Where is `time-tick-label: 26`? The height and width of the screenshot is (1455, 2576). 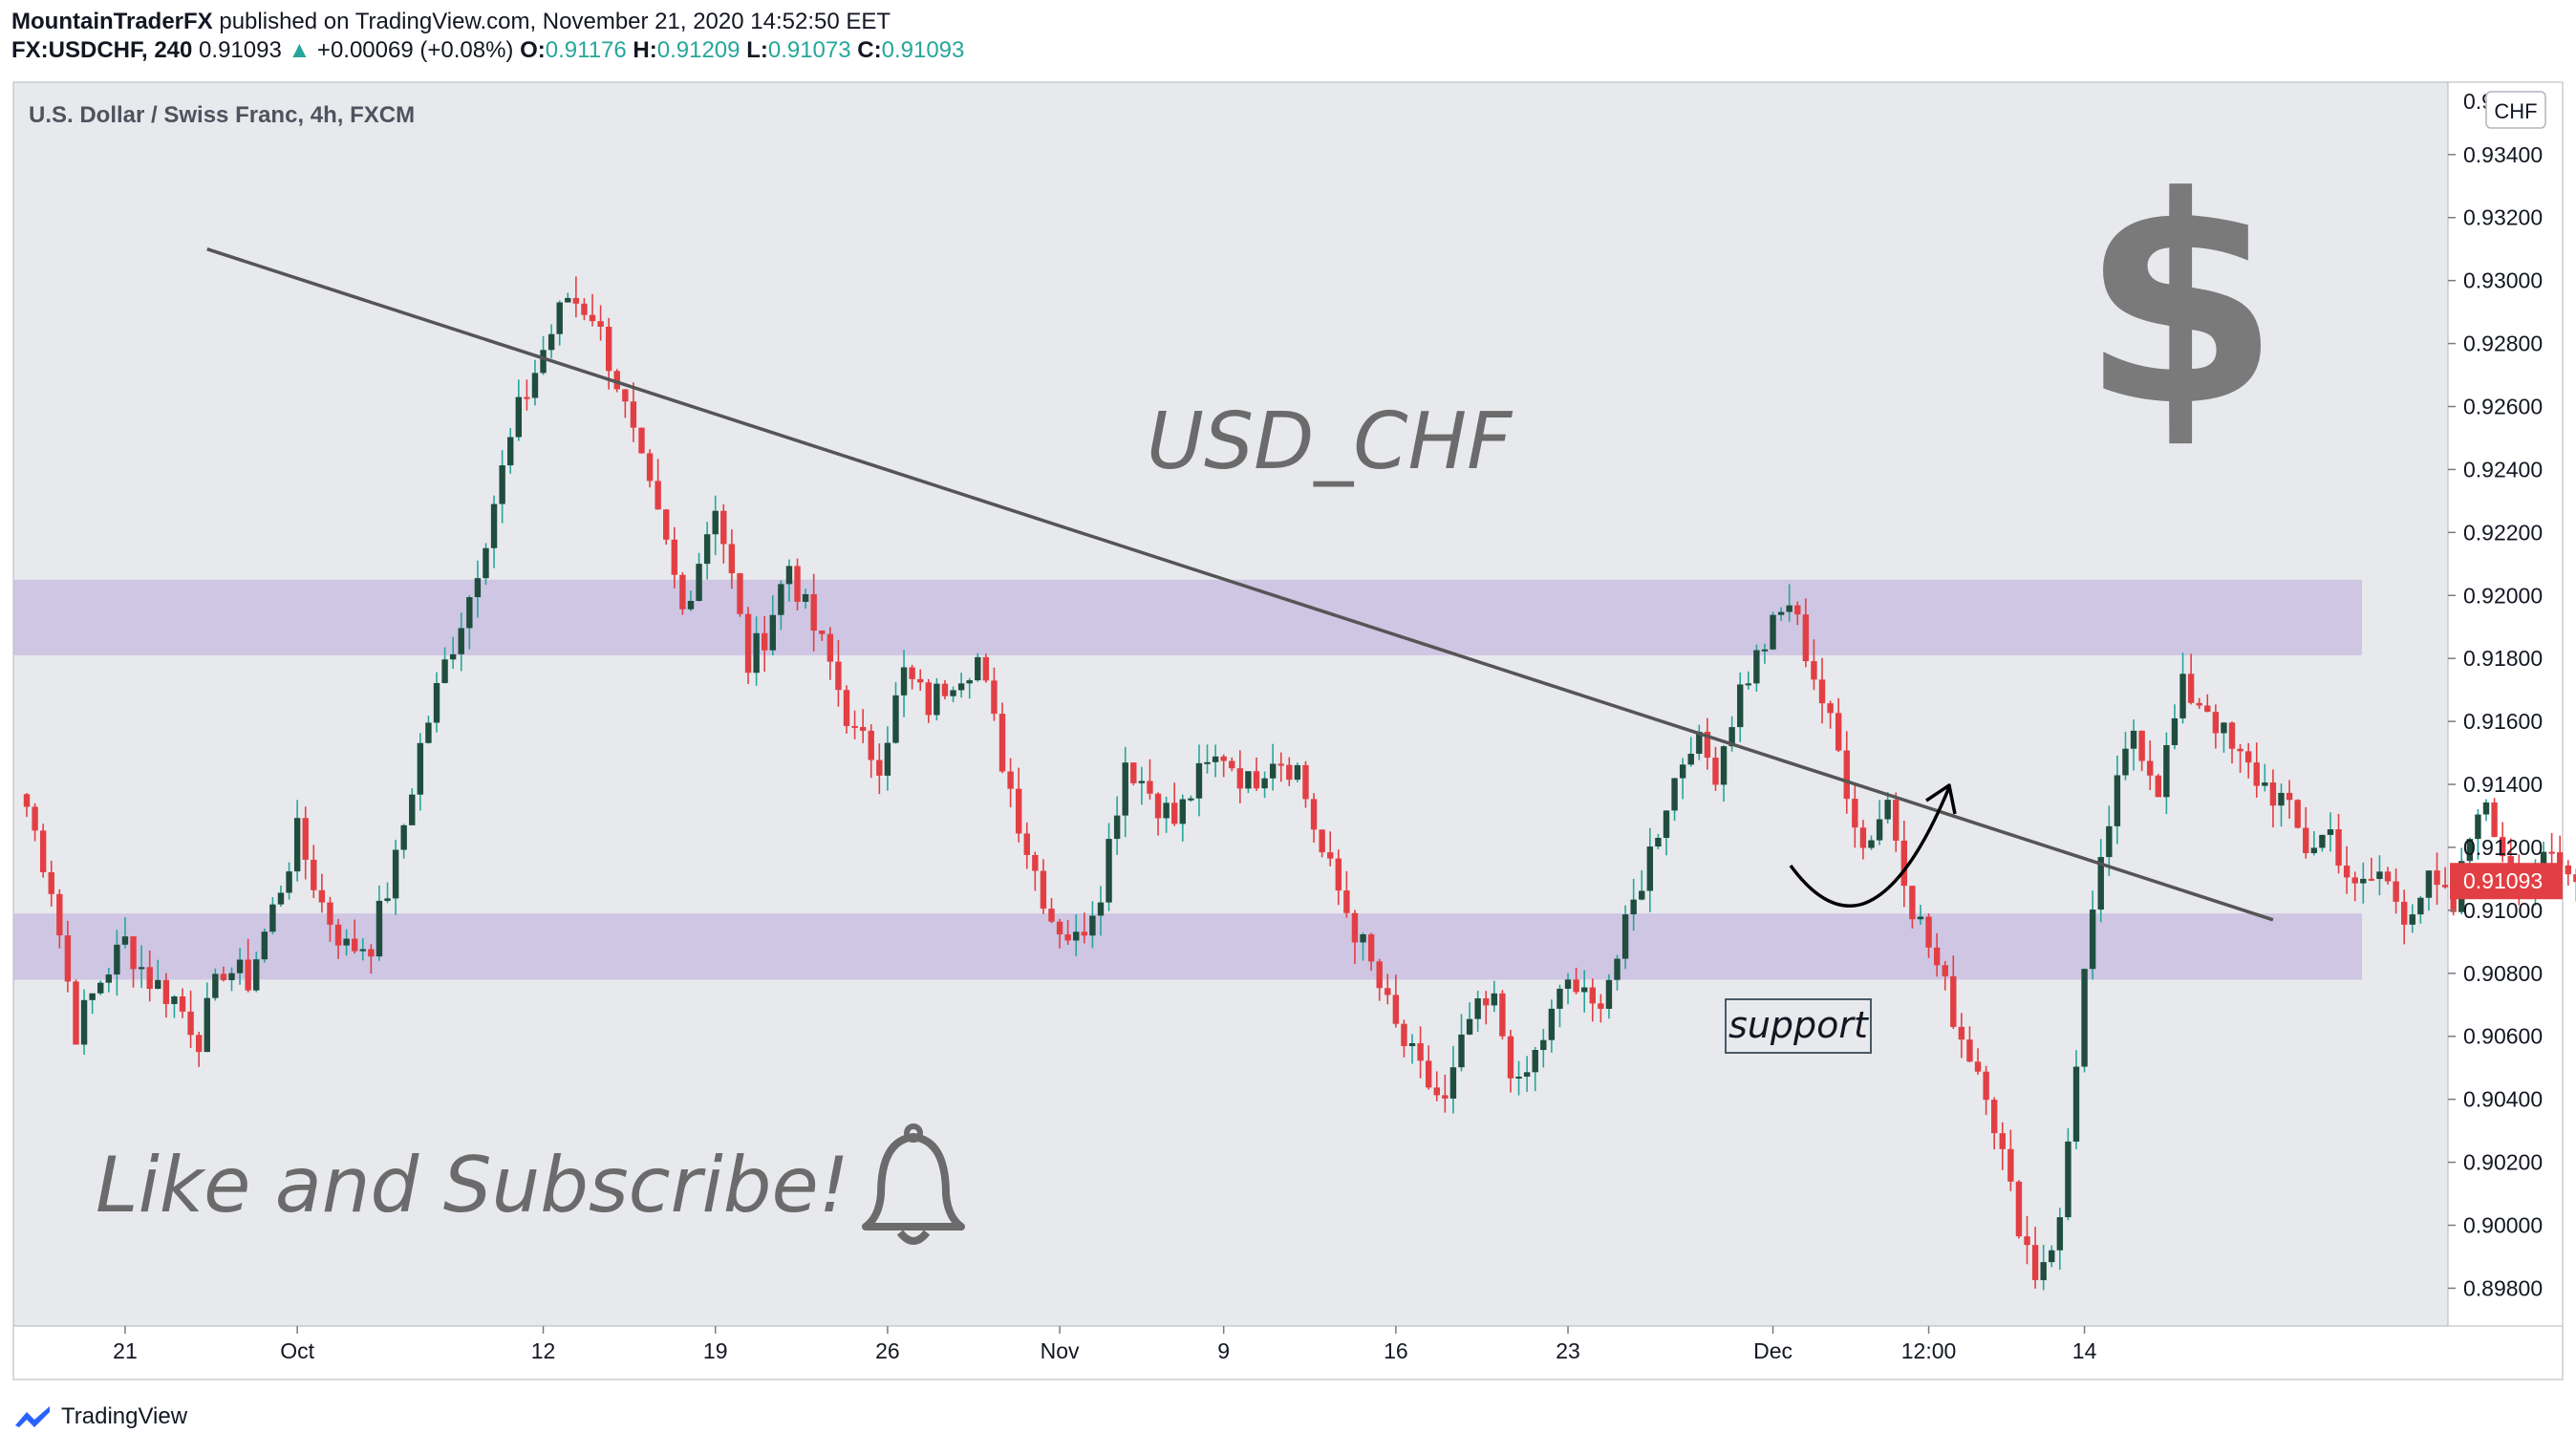 time-tick-label: 26 is located at coordinates (887, 1351).